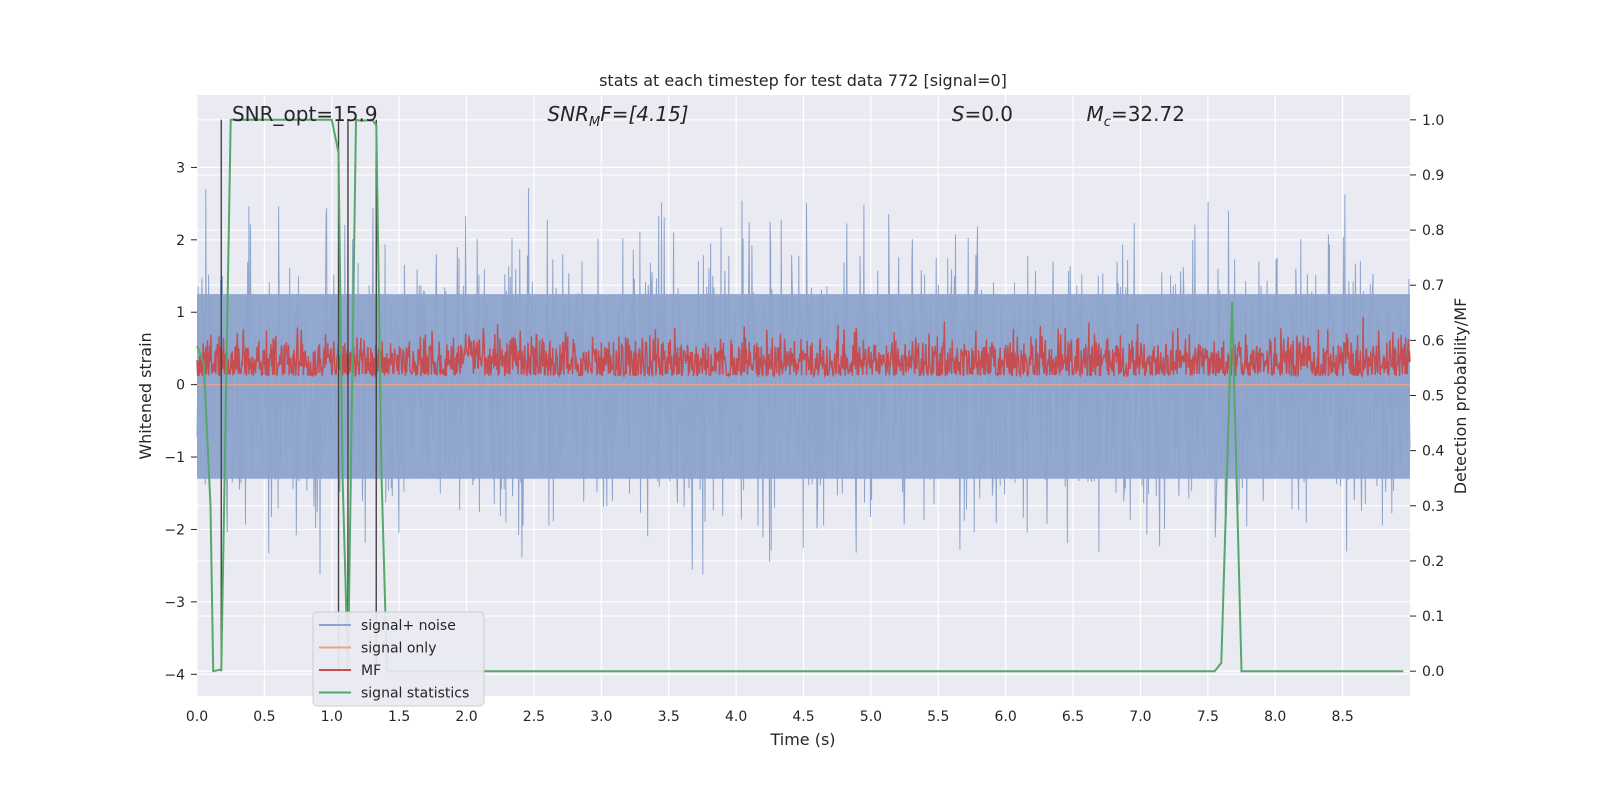  What do you see at coordinates (332, 717) in the screenshot?
I see `x-tick-label-2: 1.0` at bounding box center [332, 717].